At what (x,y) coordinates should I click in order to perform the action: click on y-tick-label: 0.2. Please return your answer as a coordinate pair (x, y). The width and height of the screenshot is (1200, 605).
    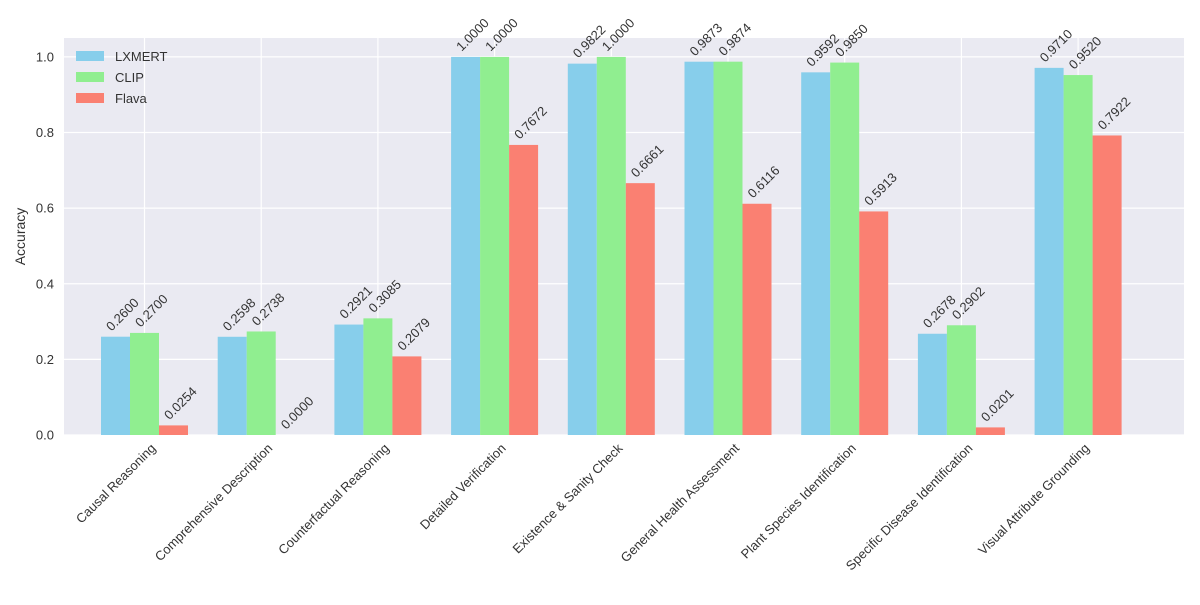
    Looking at the image, I should click on (45, 359).